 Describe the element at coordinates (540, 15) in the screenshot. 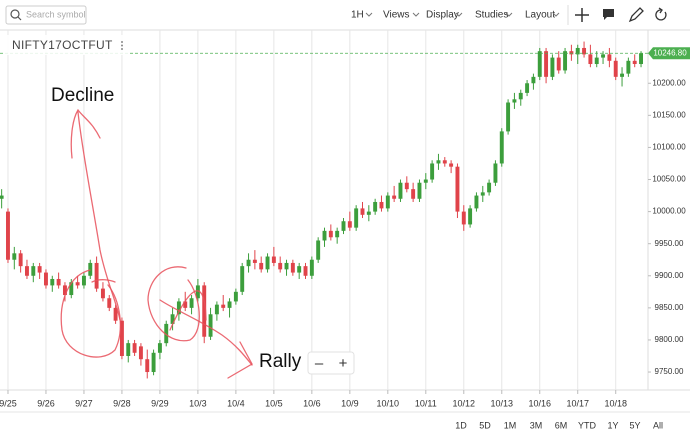

I see `layout-menu: Layout` at that location.